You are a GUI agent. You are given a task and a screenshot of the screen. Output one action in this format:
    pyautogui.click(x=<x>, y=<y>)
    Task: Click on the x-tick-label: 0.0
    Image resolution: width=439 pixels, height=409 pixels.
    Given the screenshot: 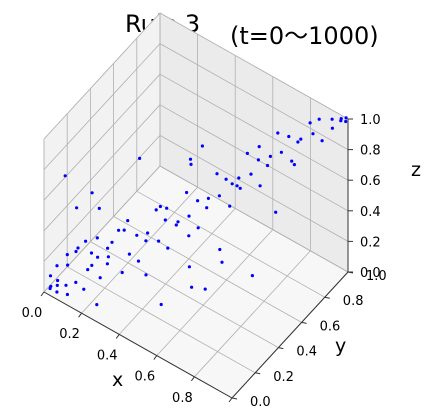 What is the action you would take?
    pyautogui.click(x=32, y=313)
    